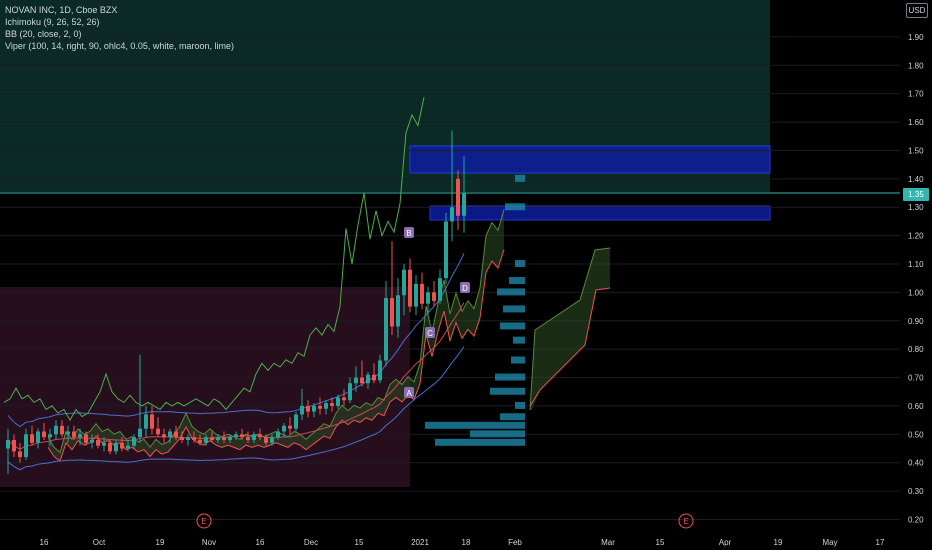  What do you see at coordinates (52, 22) in the screenshot?
I see `ichimoku-legend: Ichimoku (9, 26, 52, 26)` at bounding box center [52, 22].